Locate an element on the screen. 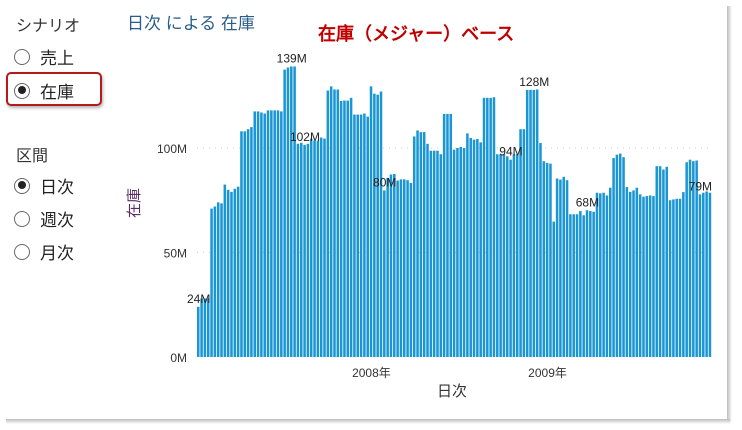 Image resolution: width=742 pixels, height=430 pixels. data-label: 24M is located at coordinates (198, 299).